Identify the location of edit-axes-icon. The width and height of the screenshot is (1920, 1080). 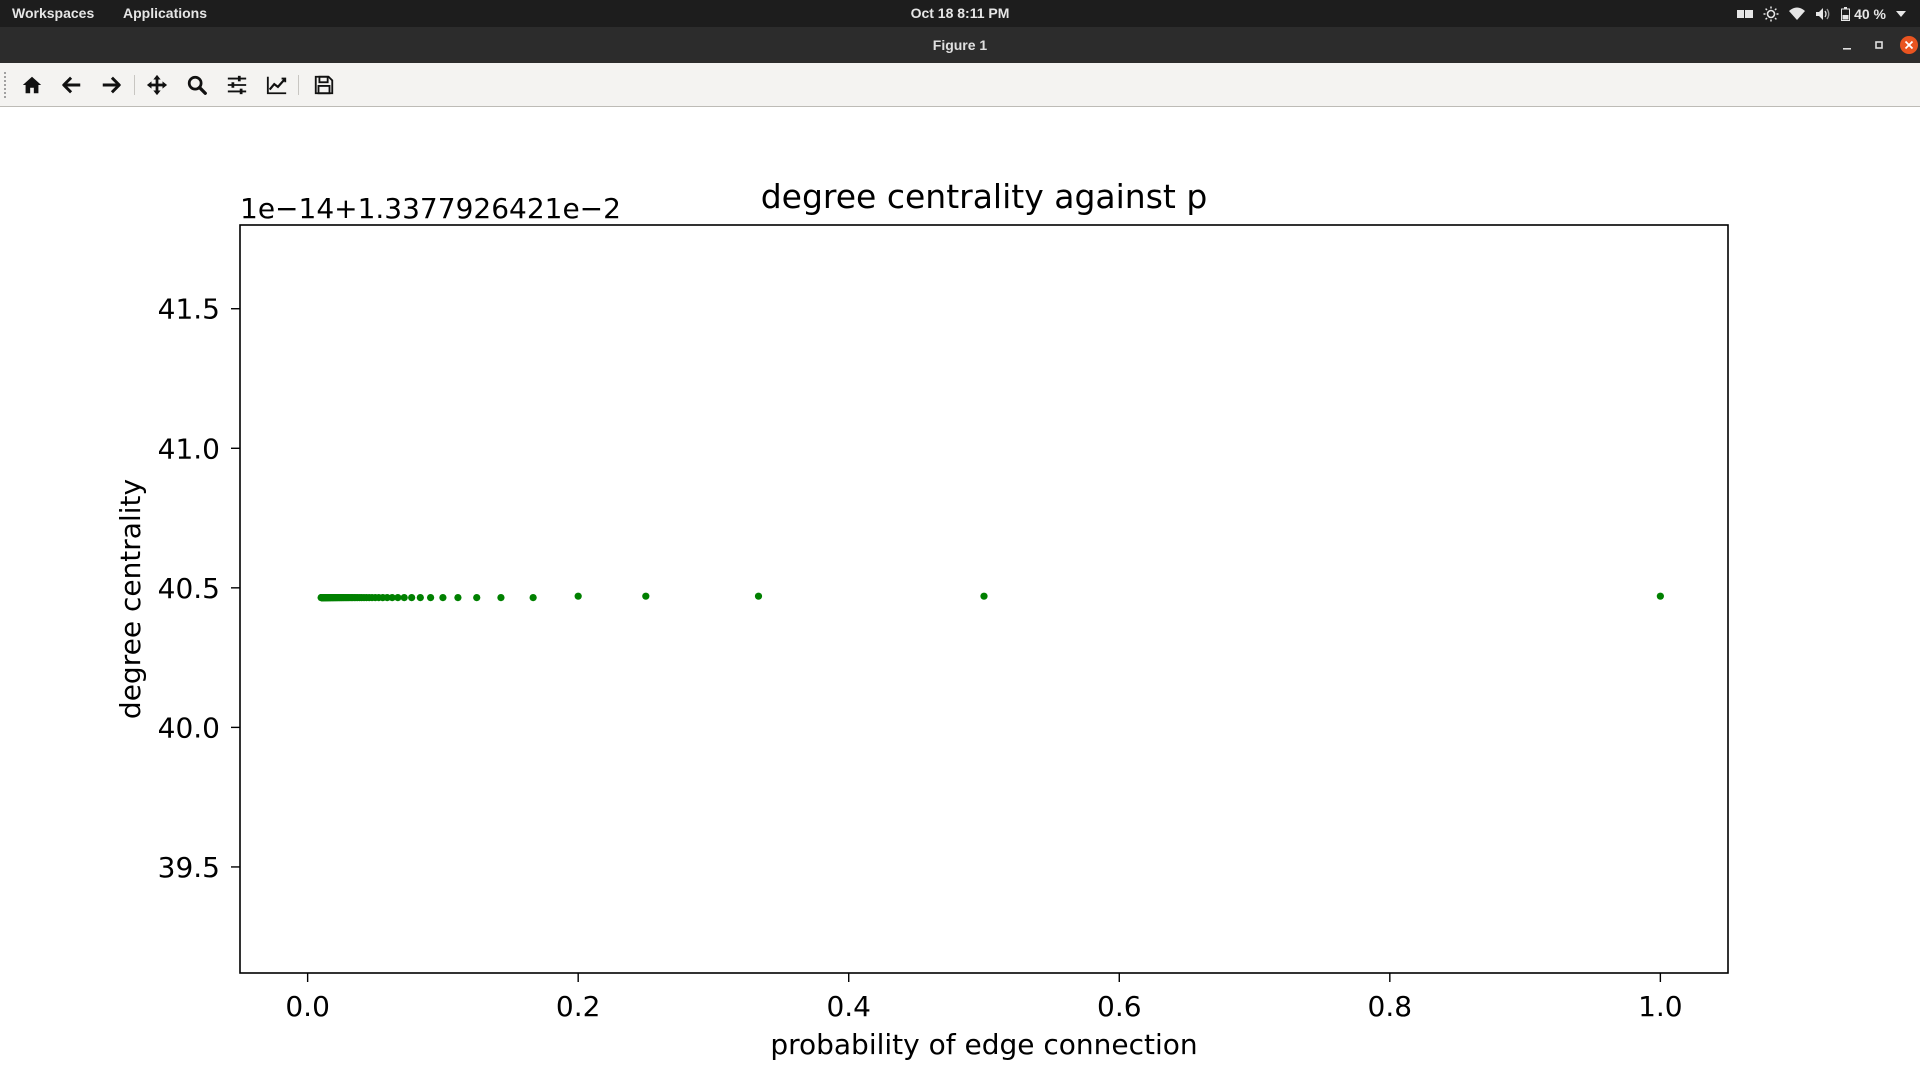
(277, 85).